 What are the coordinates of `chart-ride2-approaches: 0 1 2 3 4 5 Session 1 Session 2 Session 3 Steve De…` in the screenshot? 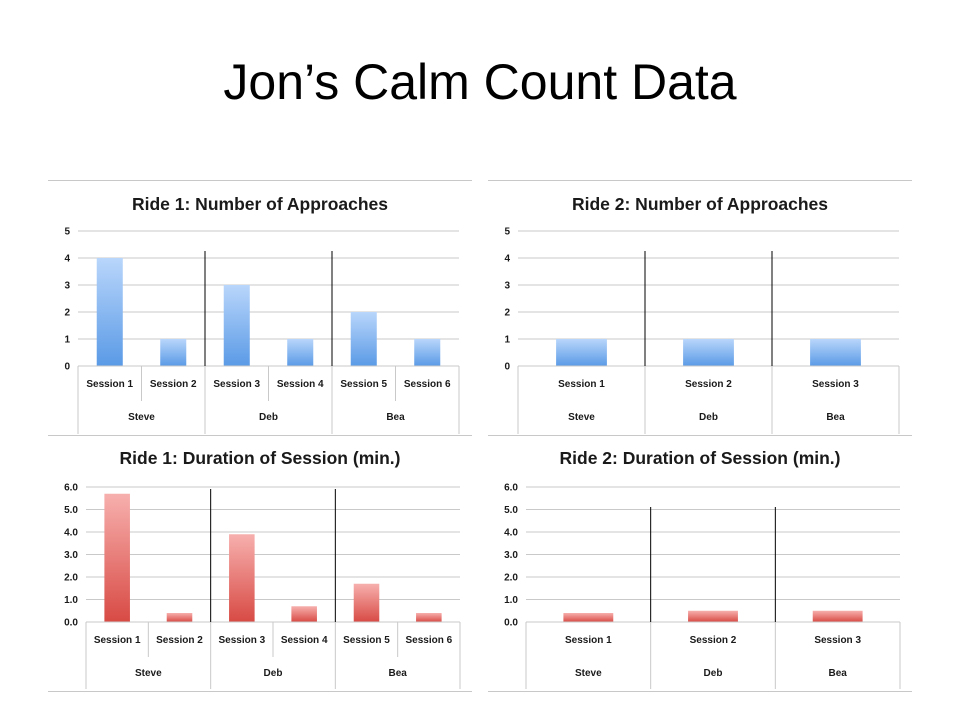 It's located at (702, 330).